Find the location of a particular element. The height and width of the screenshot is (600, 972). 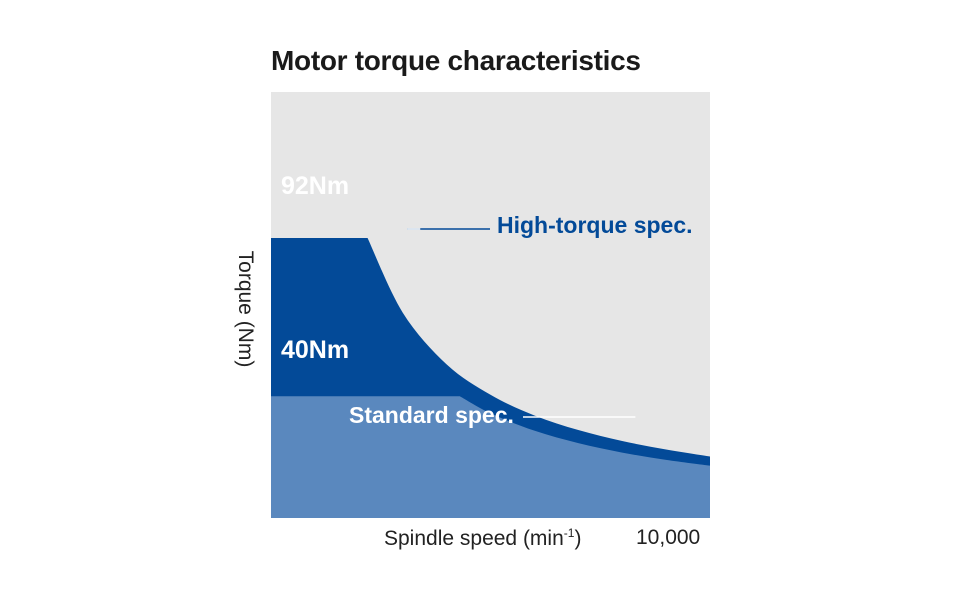

standard-value-label: 40Nm is located at coordinates (315, 350).